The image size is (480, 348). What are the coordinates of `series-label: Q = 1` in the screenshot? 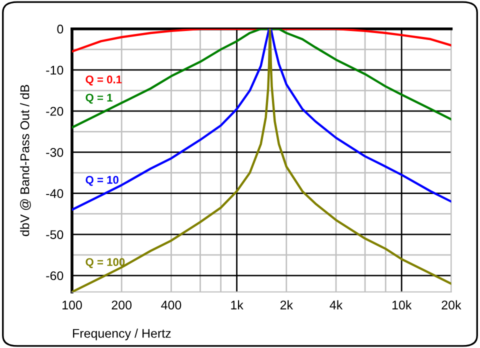 It's located at (99, 99).